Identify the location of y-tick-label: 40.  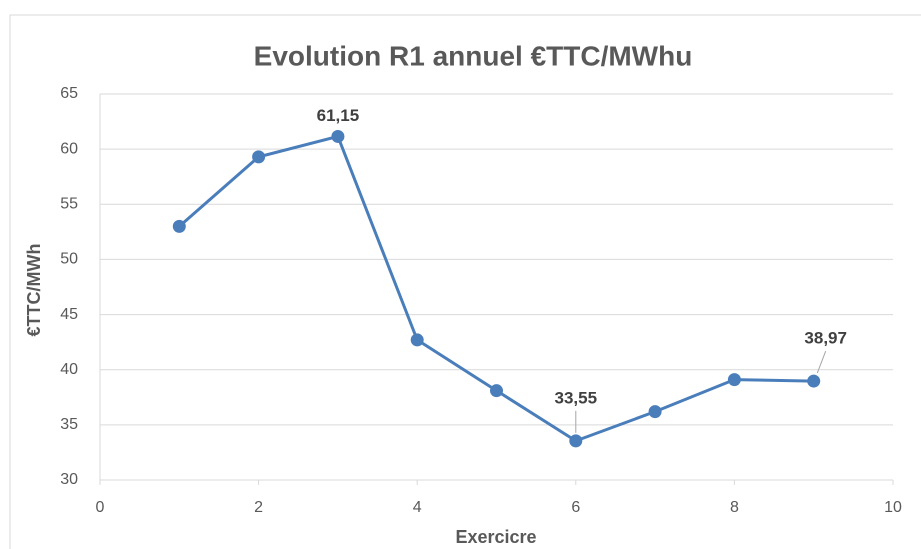
(69, 369).